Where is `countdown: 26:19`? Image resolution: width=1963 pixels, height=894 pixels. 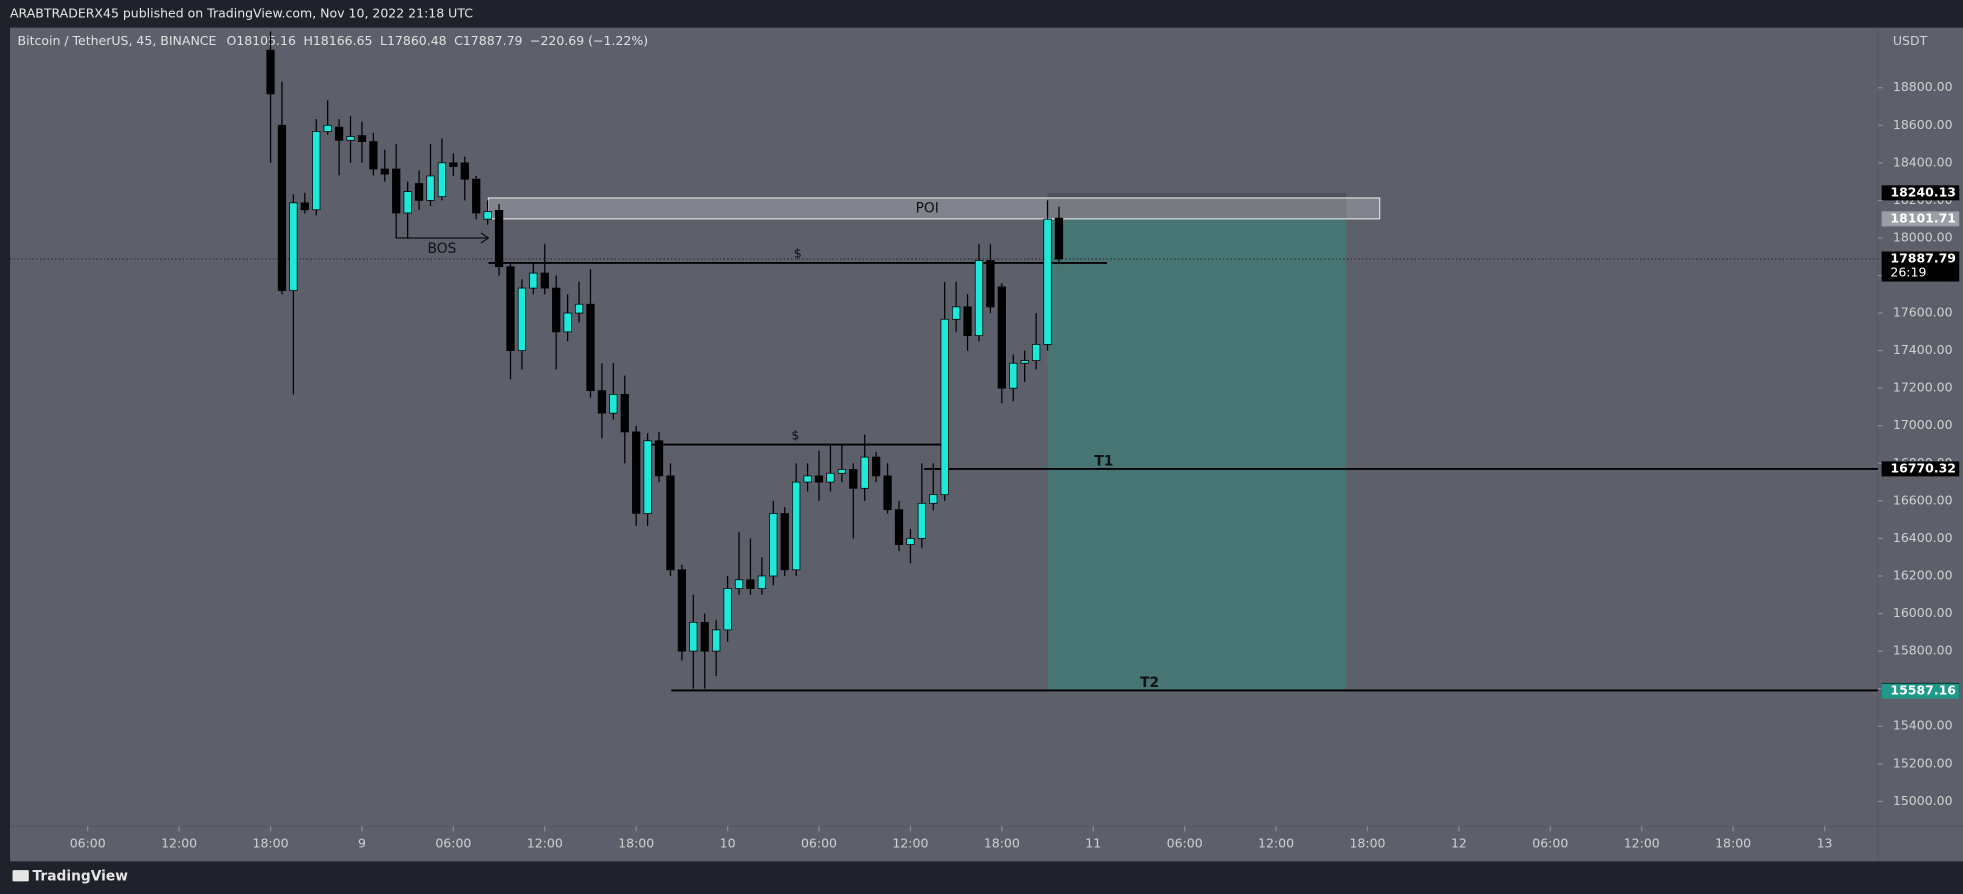
countdown: 26:19 is located at coordinates (1908, 271).